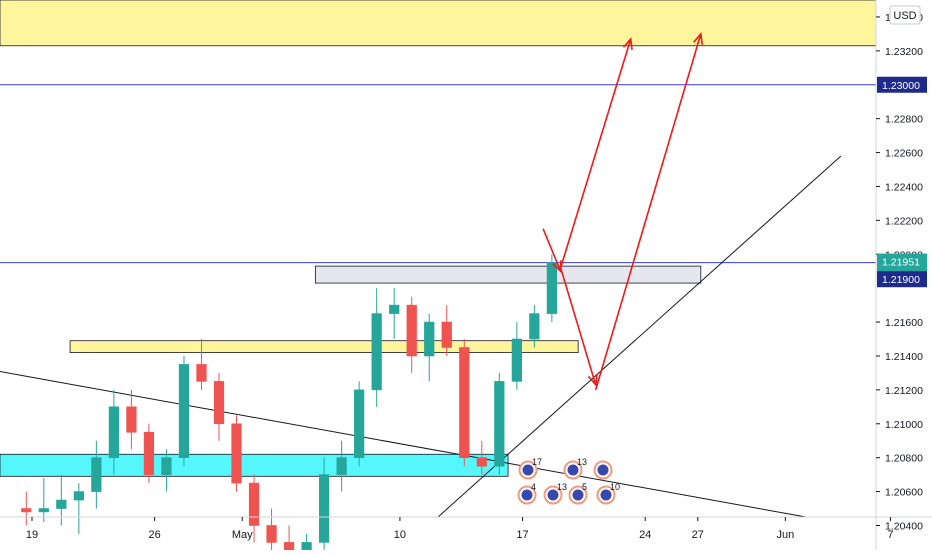  Describe the element at coordinates (645, 535) in the screenshot. I see `x-tick-label: 24` at that location.